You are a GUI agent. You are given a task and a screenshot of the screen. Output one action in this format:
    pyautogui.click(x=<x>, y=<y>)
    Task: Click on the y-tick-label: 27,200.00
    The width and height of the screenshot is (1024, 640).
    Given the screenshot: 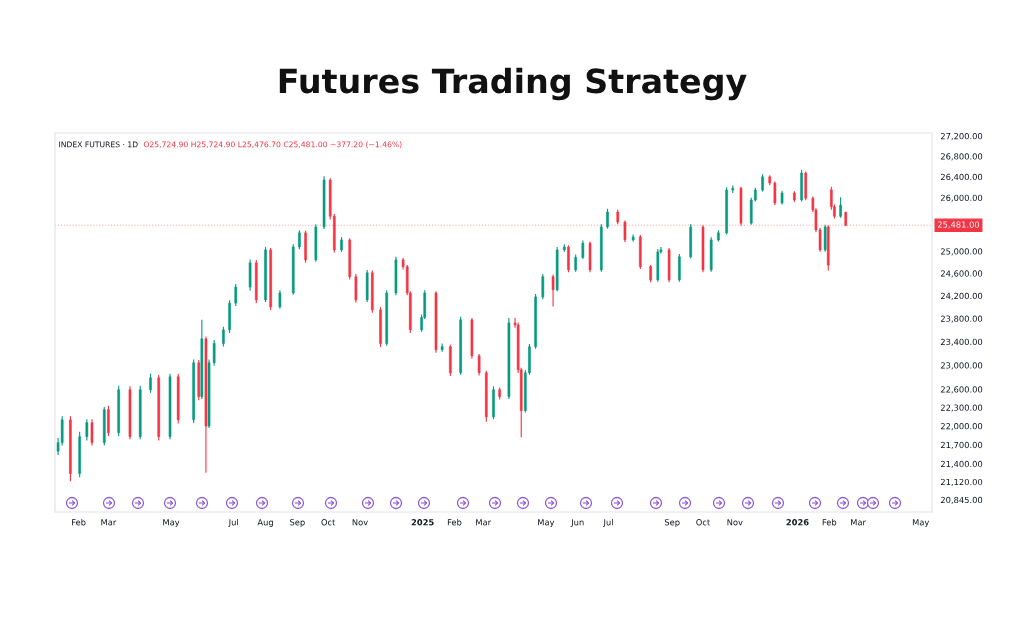 What is the action you would take?
    pyautogui.click(x=961, y=136)
    